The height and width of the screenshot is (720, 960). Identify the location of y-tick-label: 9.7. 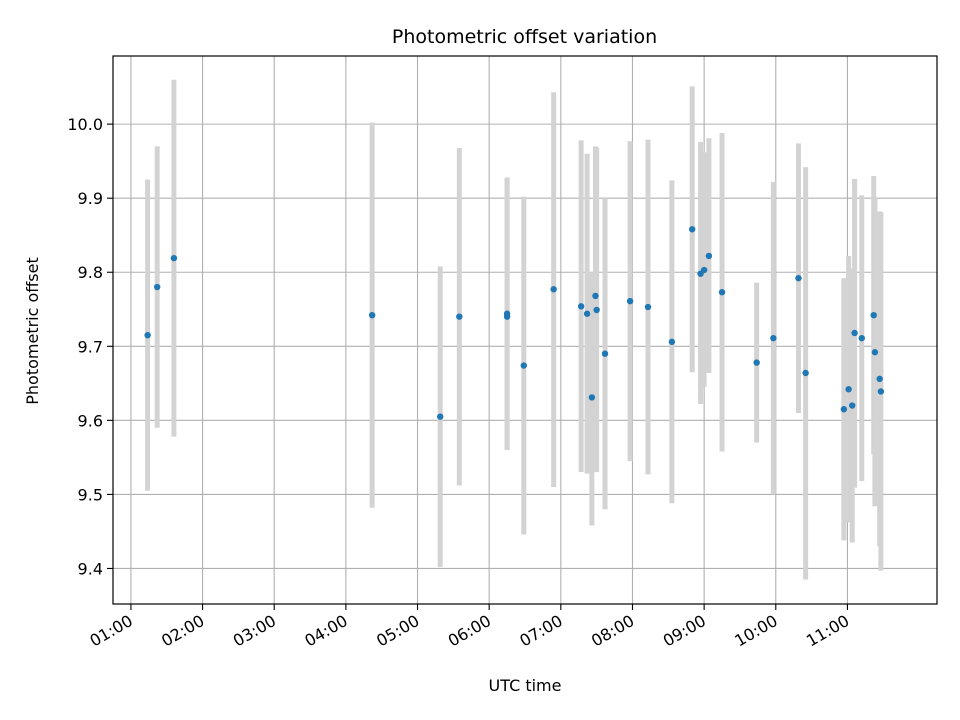
(90, 346).